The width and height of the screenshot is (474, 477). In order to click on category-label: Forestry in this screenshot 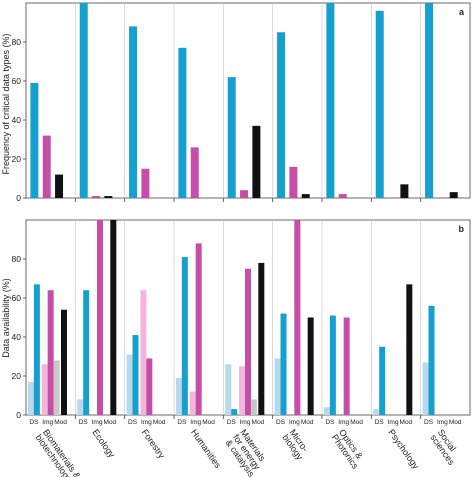, I will do `click(153, 443)`.